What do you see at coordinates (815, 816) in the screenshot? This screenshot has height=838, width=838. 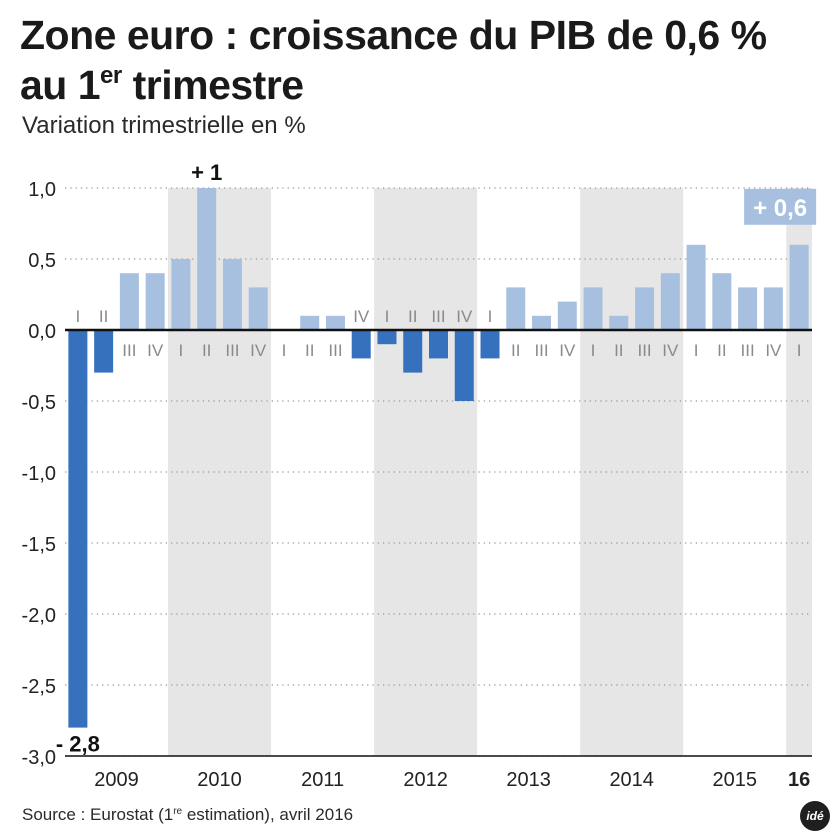 I see `publisher-logo: idé` at bounding box center [815, 816].